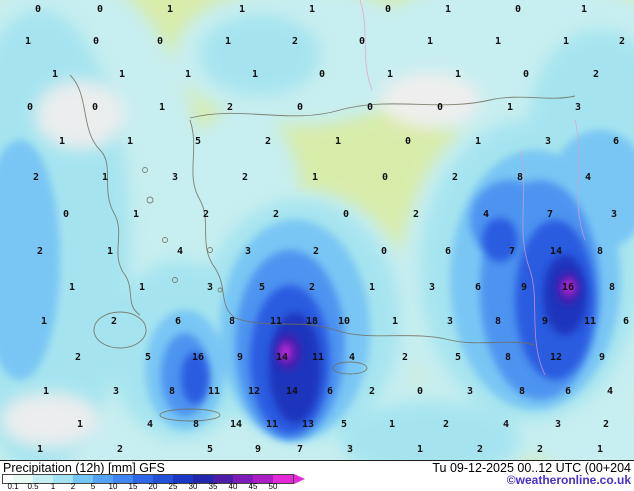 This screenshot has height=491, width=634. Describe the element at coordinates (344, 321) in the screenshot. I see `precip-value-label: 10` at that location.